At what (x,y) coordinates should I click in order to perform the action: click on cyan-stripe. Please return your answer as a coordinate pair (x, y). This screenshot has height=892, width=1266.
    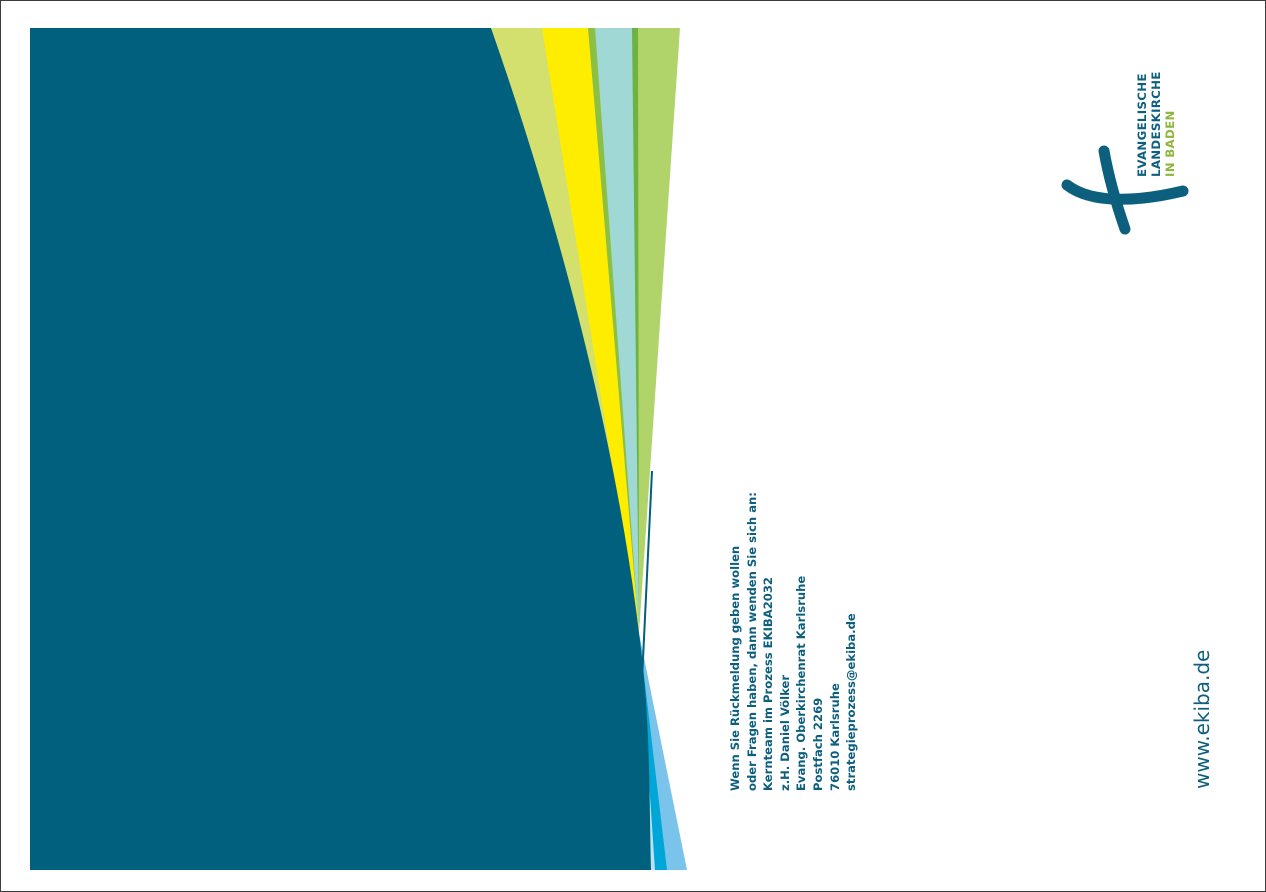
    Looking at the image, I should click on (653, 751).